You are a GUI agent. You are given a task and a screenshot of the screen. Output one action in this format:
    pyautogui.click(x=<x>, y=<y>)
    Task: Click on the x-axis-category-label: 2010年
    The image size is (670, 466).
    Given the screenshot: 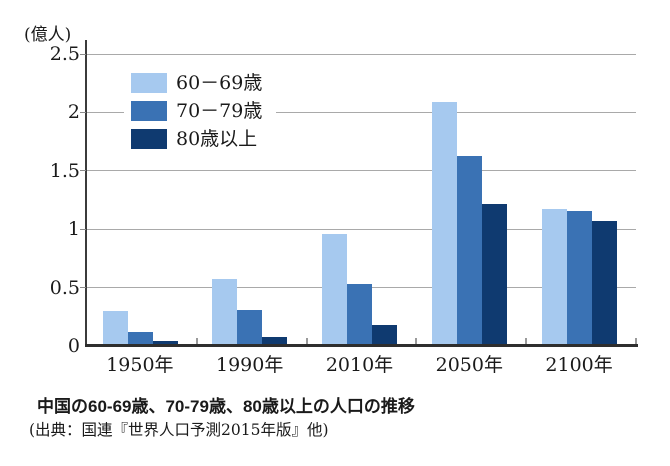 What is the action you would take?
    pyautogui.click(x=359, y=365)
    